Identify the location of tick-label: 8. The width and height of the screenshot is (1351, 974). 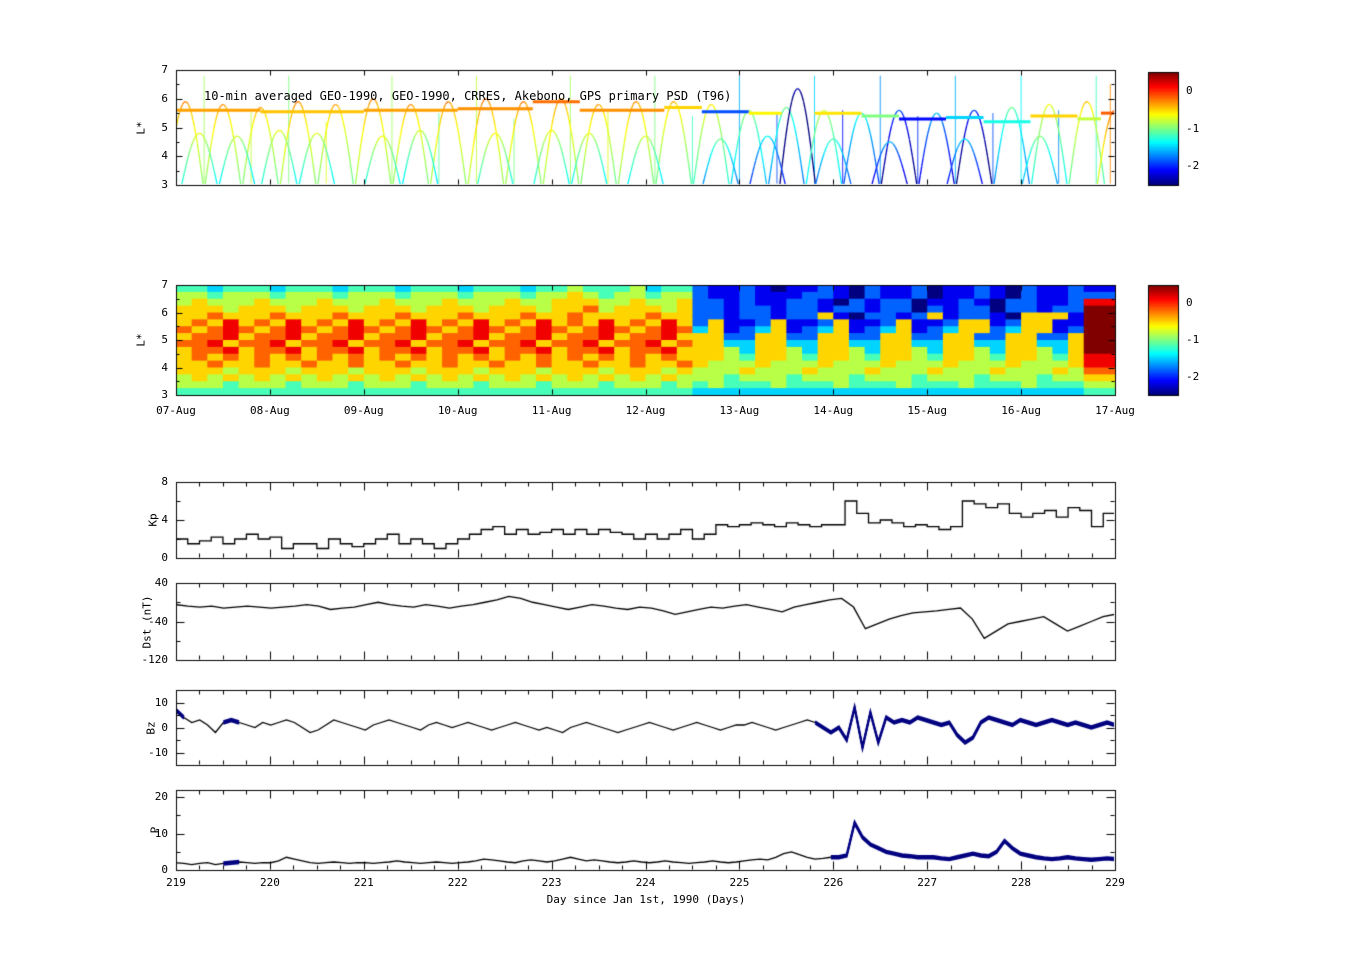
(164, 481).